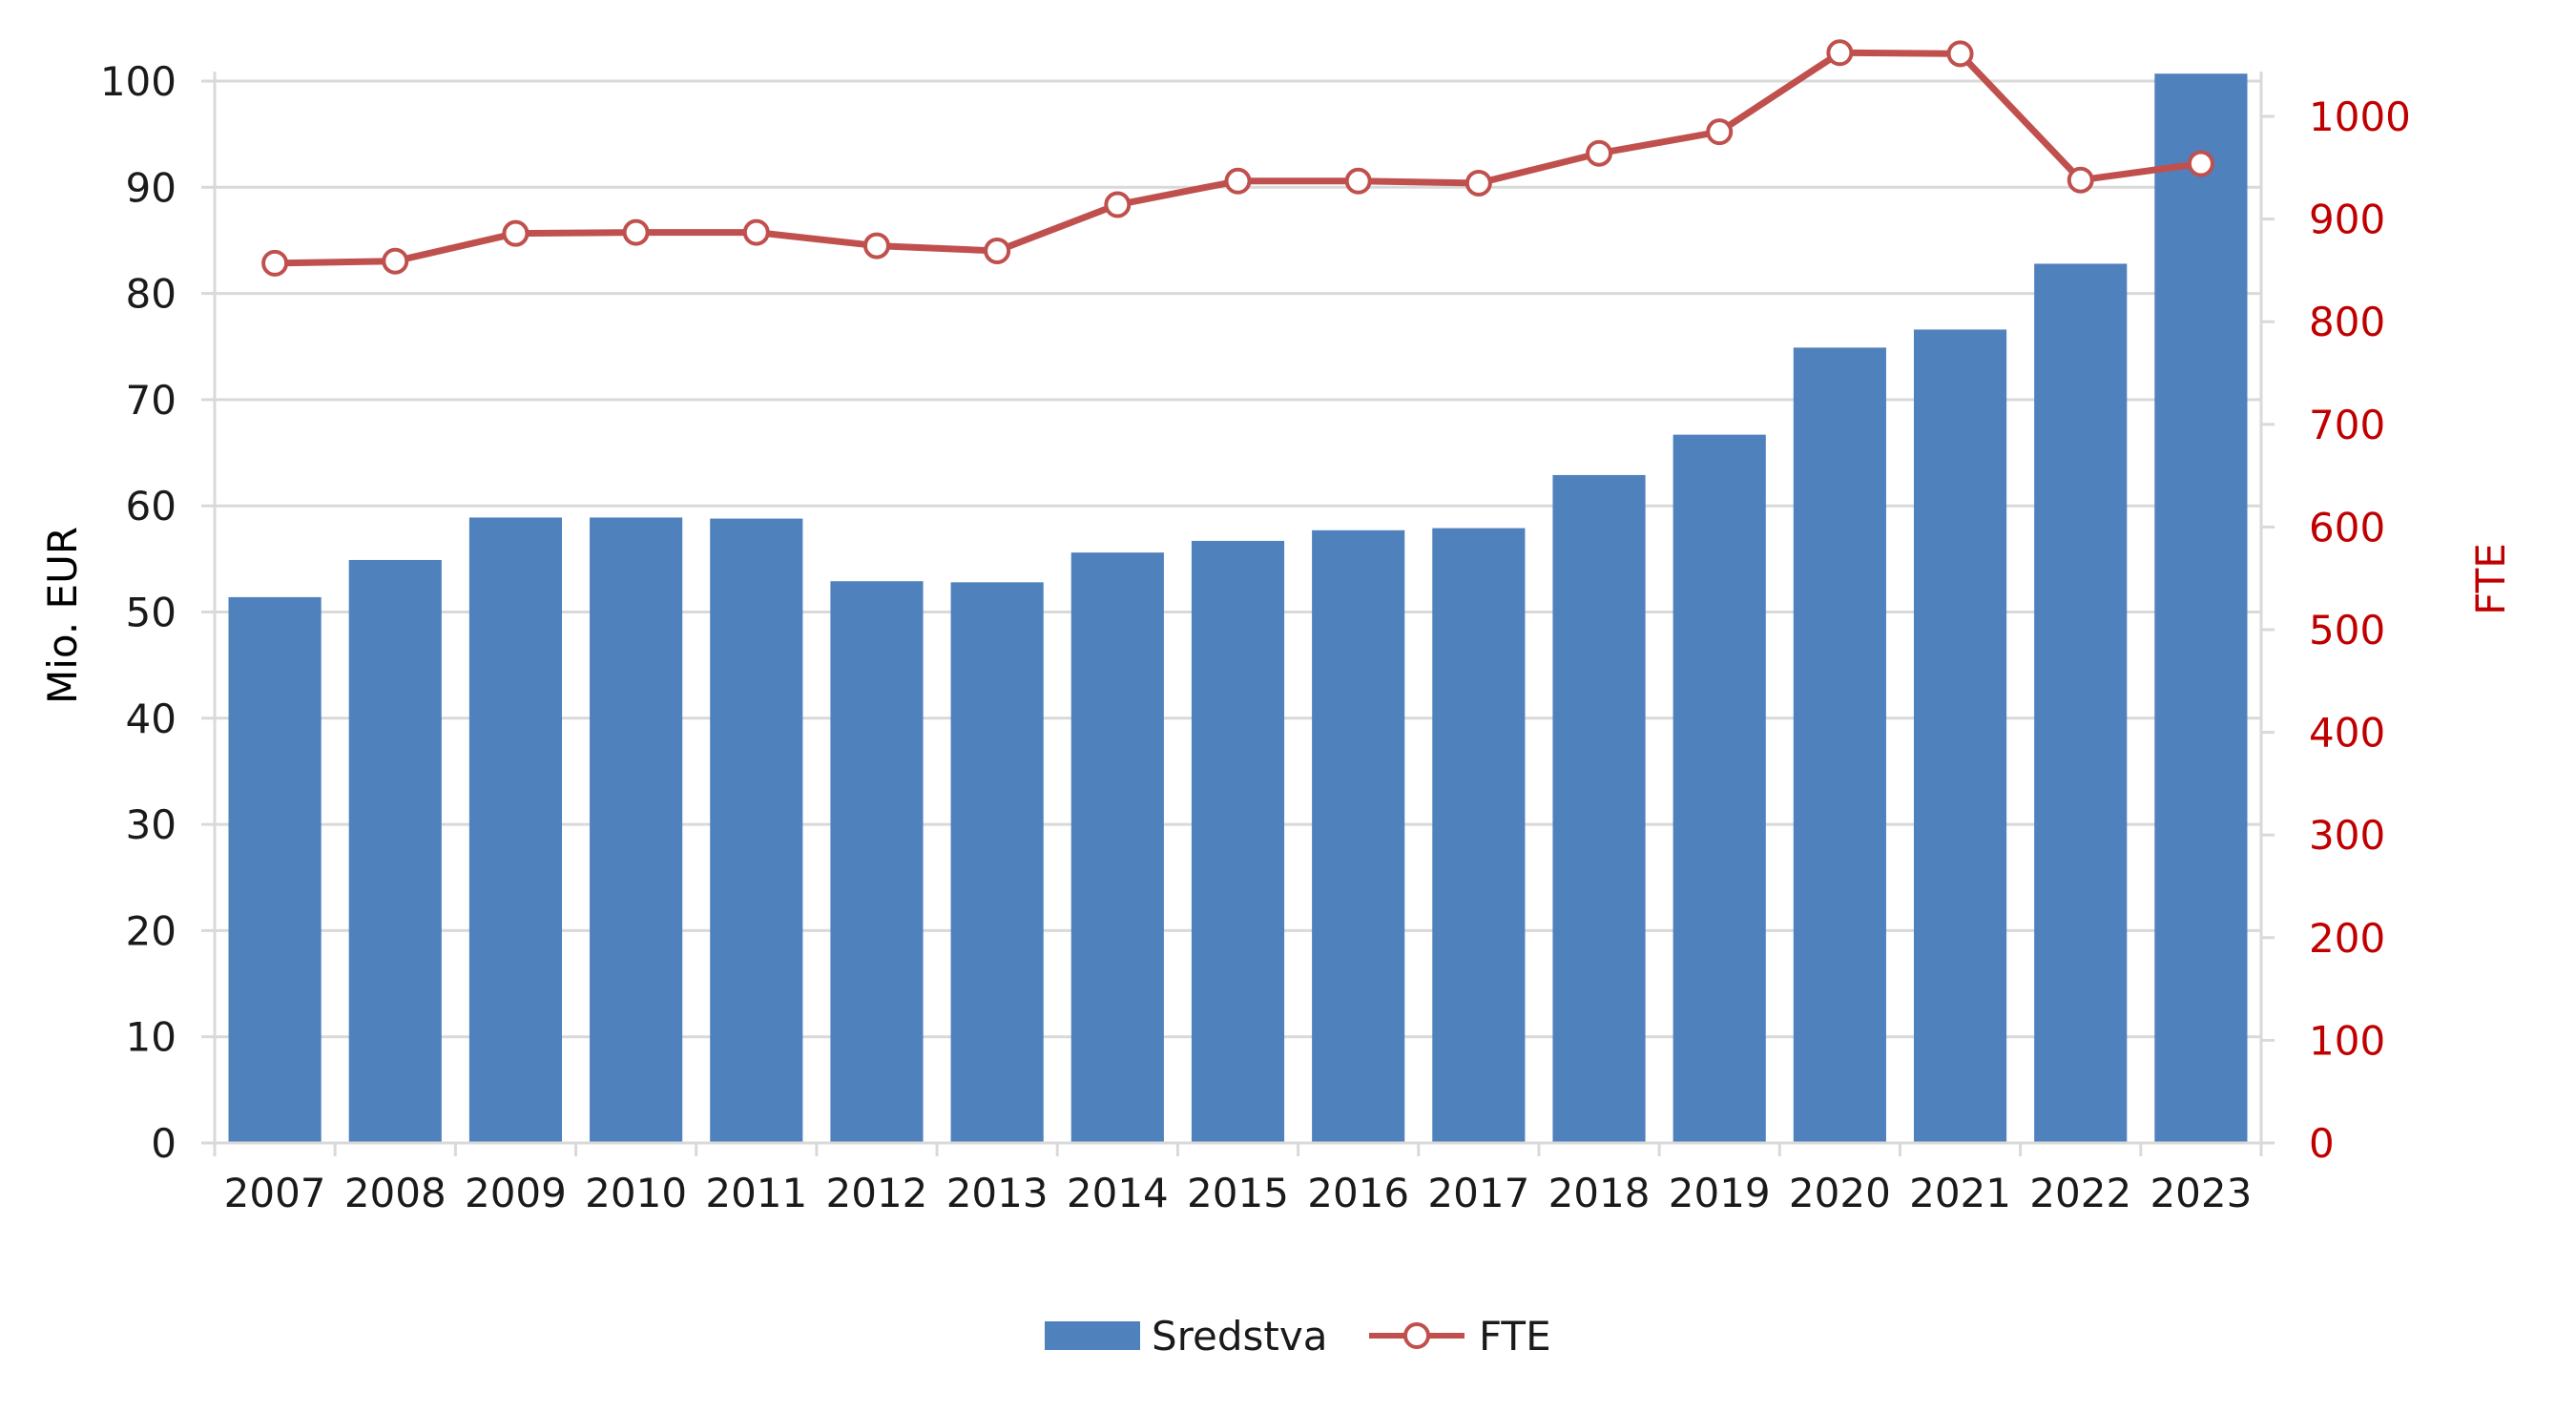  What do you see at coordinates (1416, 1335) in the screenshot?
I see `legend-marker-fte` at bounding box center [1416, 1335].